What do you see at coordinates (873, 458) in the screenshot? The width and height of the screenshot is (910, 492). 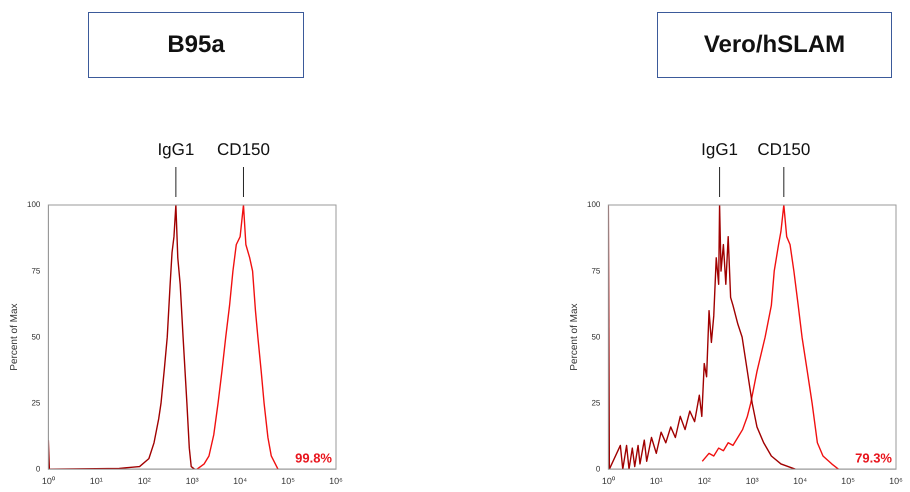 I see `annotation: 79.3%` at bounding box center [873, 458].